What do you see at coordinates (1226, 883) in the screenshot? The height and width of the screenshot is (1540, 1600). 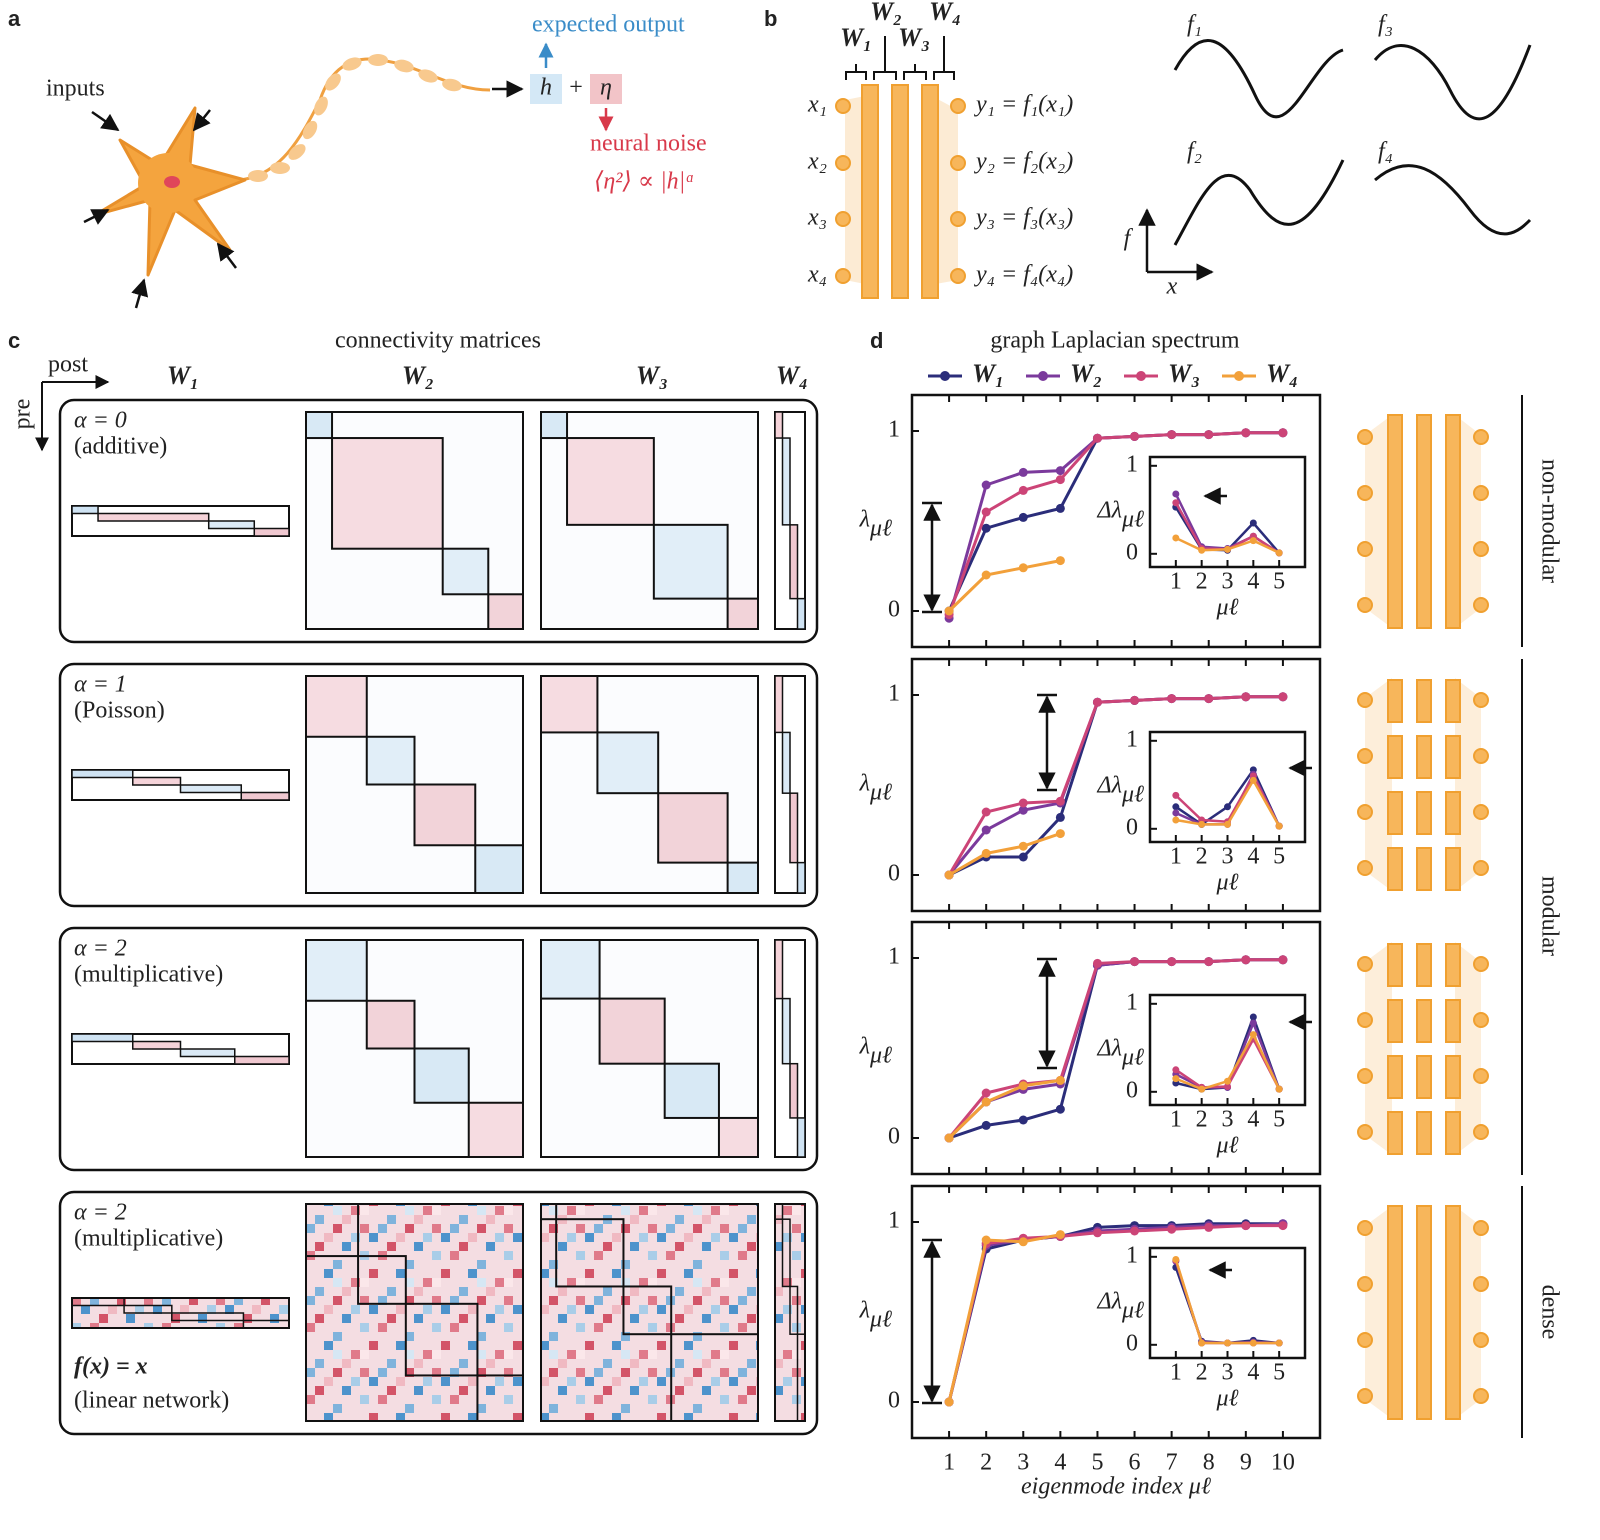 I see `x-axis-label: μℓ` at bounding box center [1226, 883].